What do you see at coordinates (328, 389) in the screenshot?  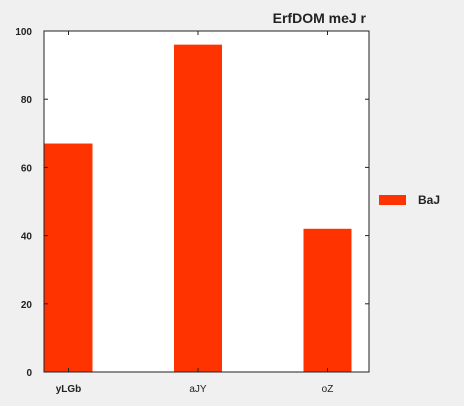 I see `x-tick-label: oZ` at bounding box center [328, 389].